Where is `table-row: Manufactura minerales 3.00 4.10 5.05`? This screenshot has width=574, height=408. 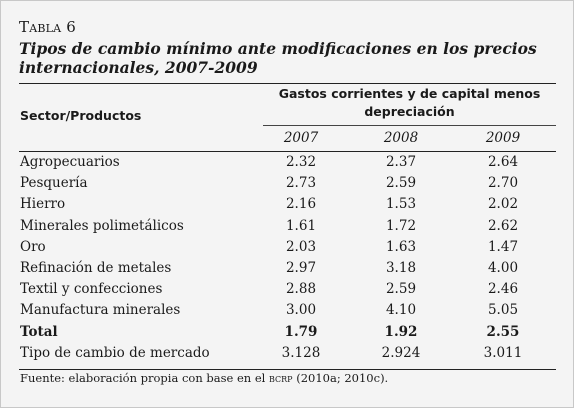 table-row: Manufactura minerales 3.00 4.10 5.05 is located at coordinates (287, 310).